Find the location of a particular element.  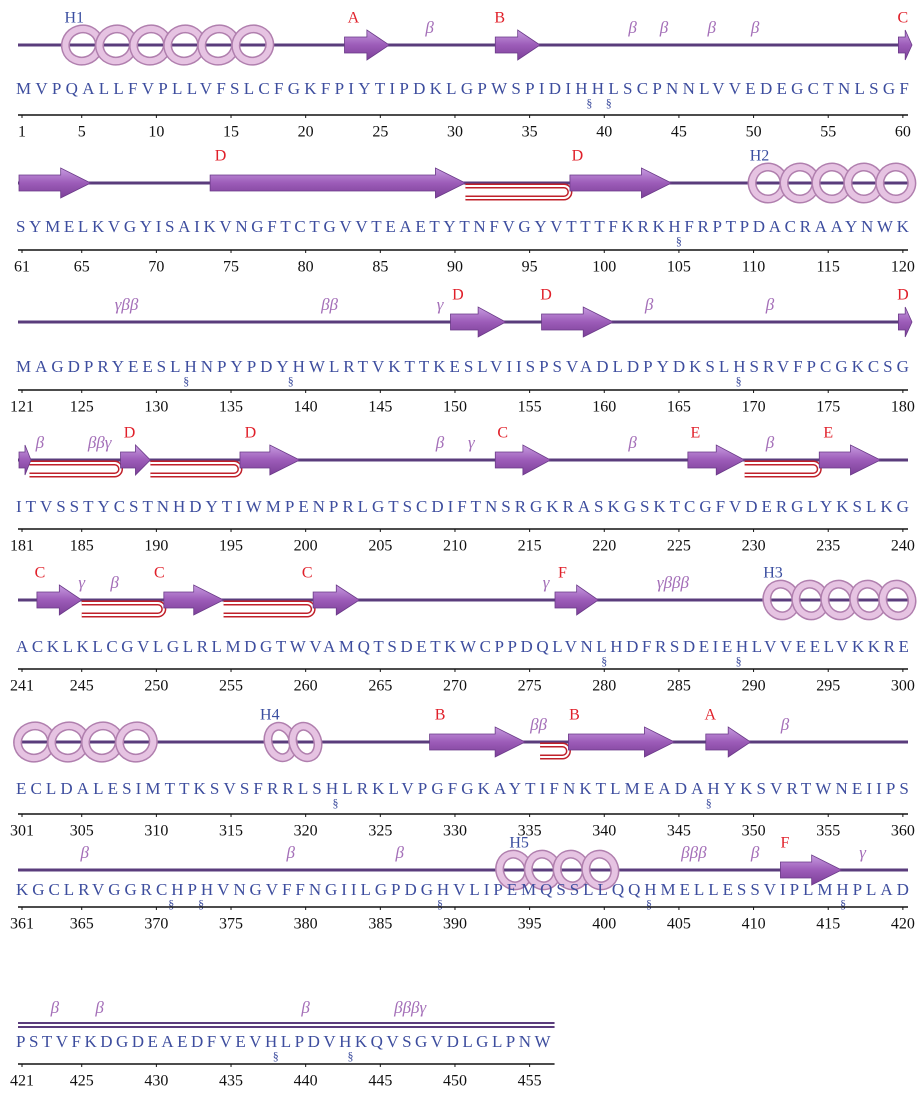

residue-number: 181 is located at coordinates (22, 546).